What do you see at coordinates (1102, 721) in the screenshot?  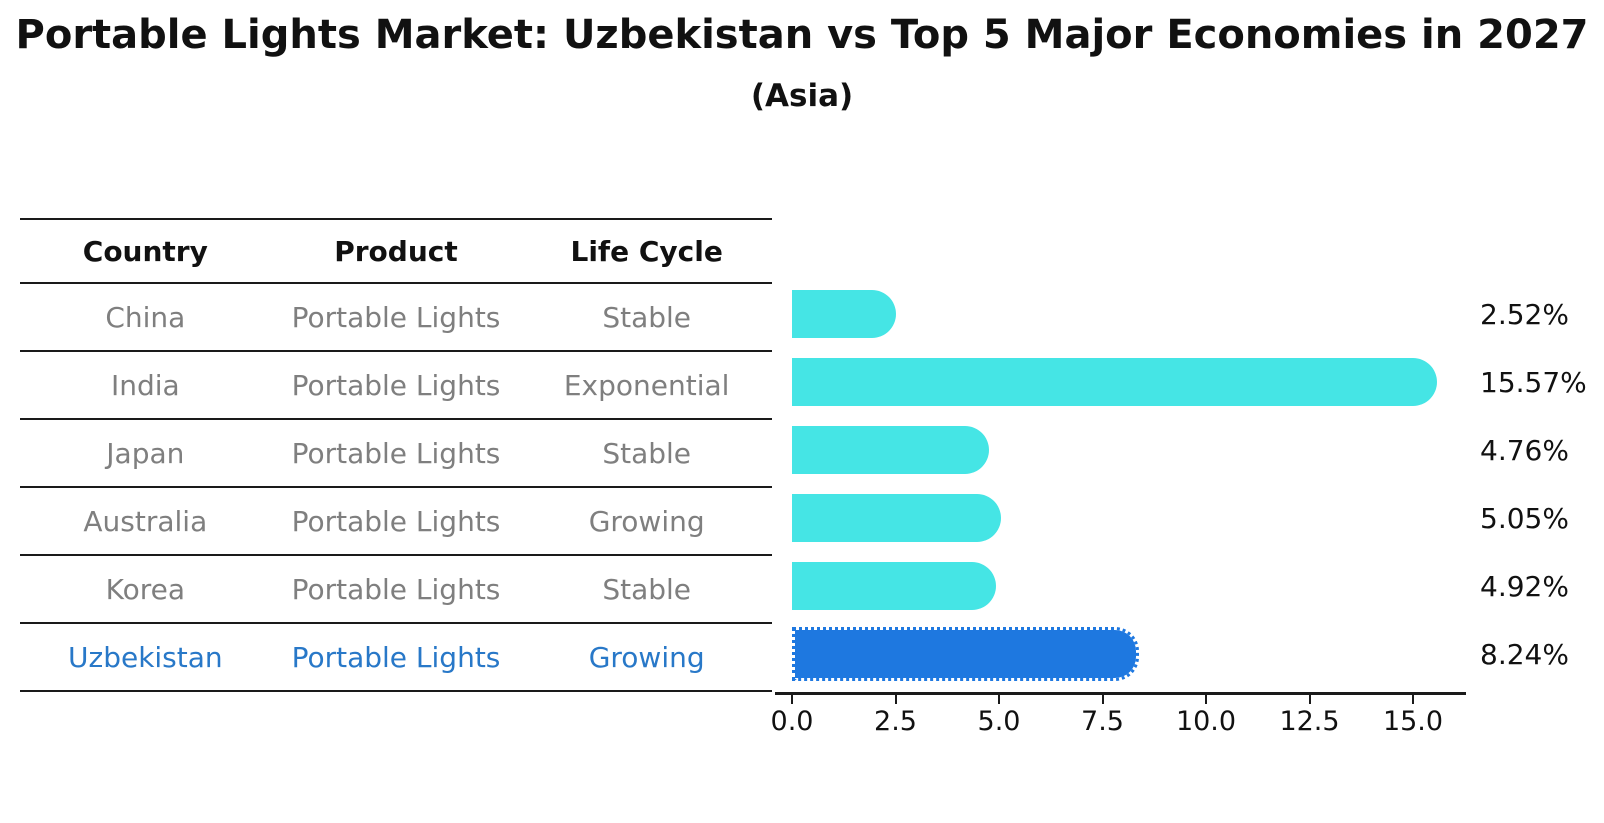 I see `x-tick-label-7.5: 7.5` at bounding box center [1102, 721].